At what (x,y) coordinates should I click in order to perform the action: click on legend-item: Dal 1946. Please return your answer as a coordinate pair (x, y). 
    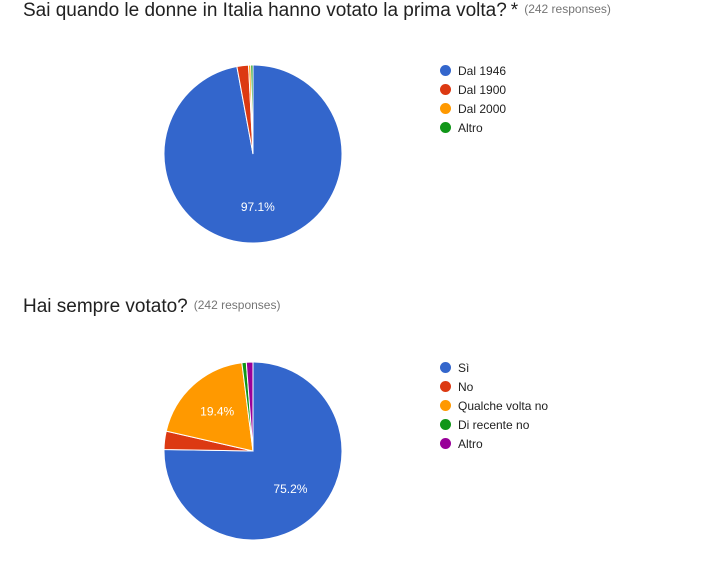
    Looking at the image, I should click on (473, 70).